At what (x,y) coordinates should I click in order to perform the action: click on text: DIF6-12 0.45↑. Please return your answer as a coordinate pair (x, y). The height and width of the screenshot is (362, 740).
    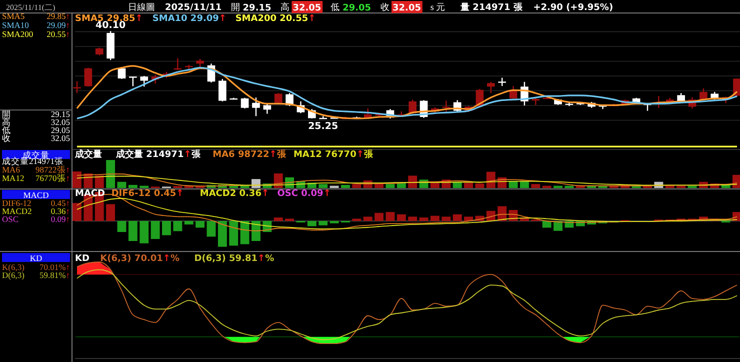
    Looking at the image, I should click on (36, 203).